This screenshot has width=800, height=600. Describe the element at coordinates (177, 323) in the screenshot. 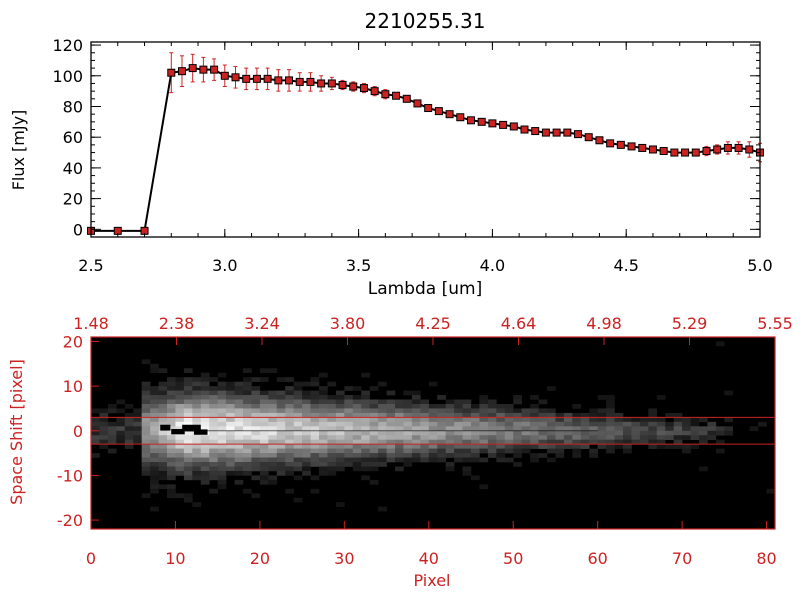

I see `top-wavelength-tick-label: 2.38` at that location.